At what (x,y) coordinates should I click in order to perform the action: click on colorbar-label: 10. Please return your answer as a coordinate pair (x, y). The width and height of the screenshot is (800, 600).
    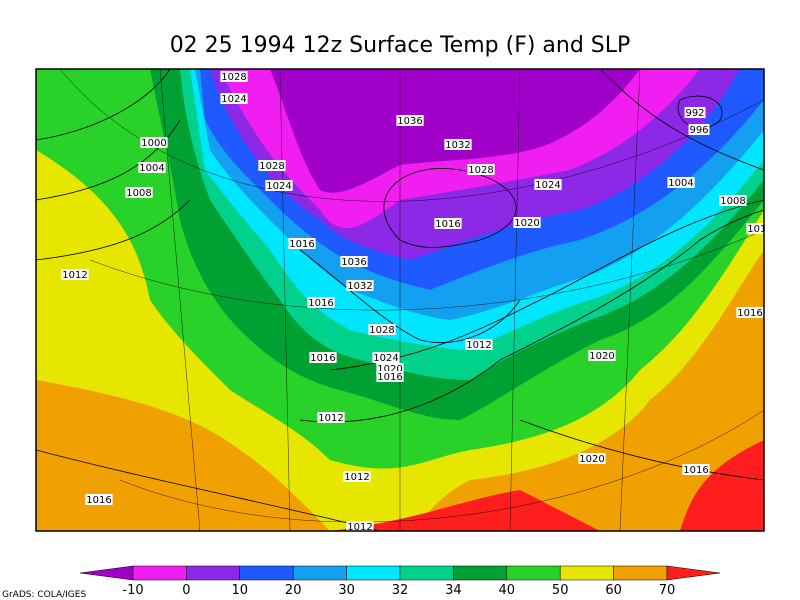
    Looking at the image, I should click on (240, 590).